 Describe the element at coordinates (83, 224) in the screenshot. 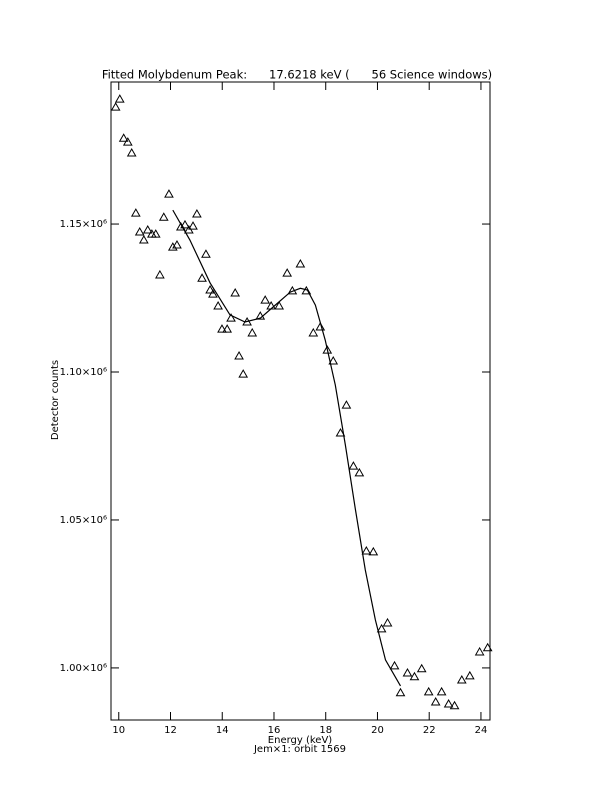

I see `y-tick-label: 1.15×10⁶` at that location.